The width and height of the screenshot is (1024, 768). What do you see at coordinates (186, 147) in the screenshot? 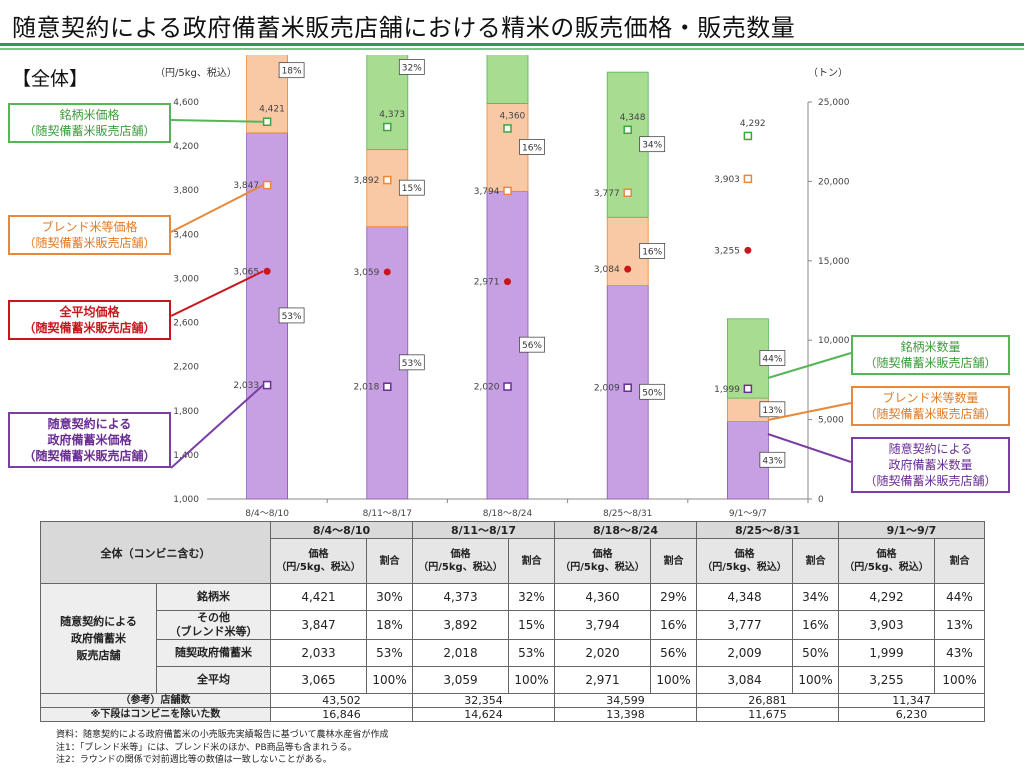
I see `left-tick-label: 4,200` at bounding box center [186, 147].